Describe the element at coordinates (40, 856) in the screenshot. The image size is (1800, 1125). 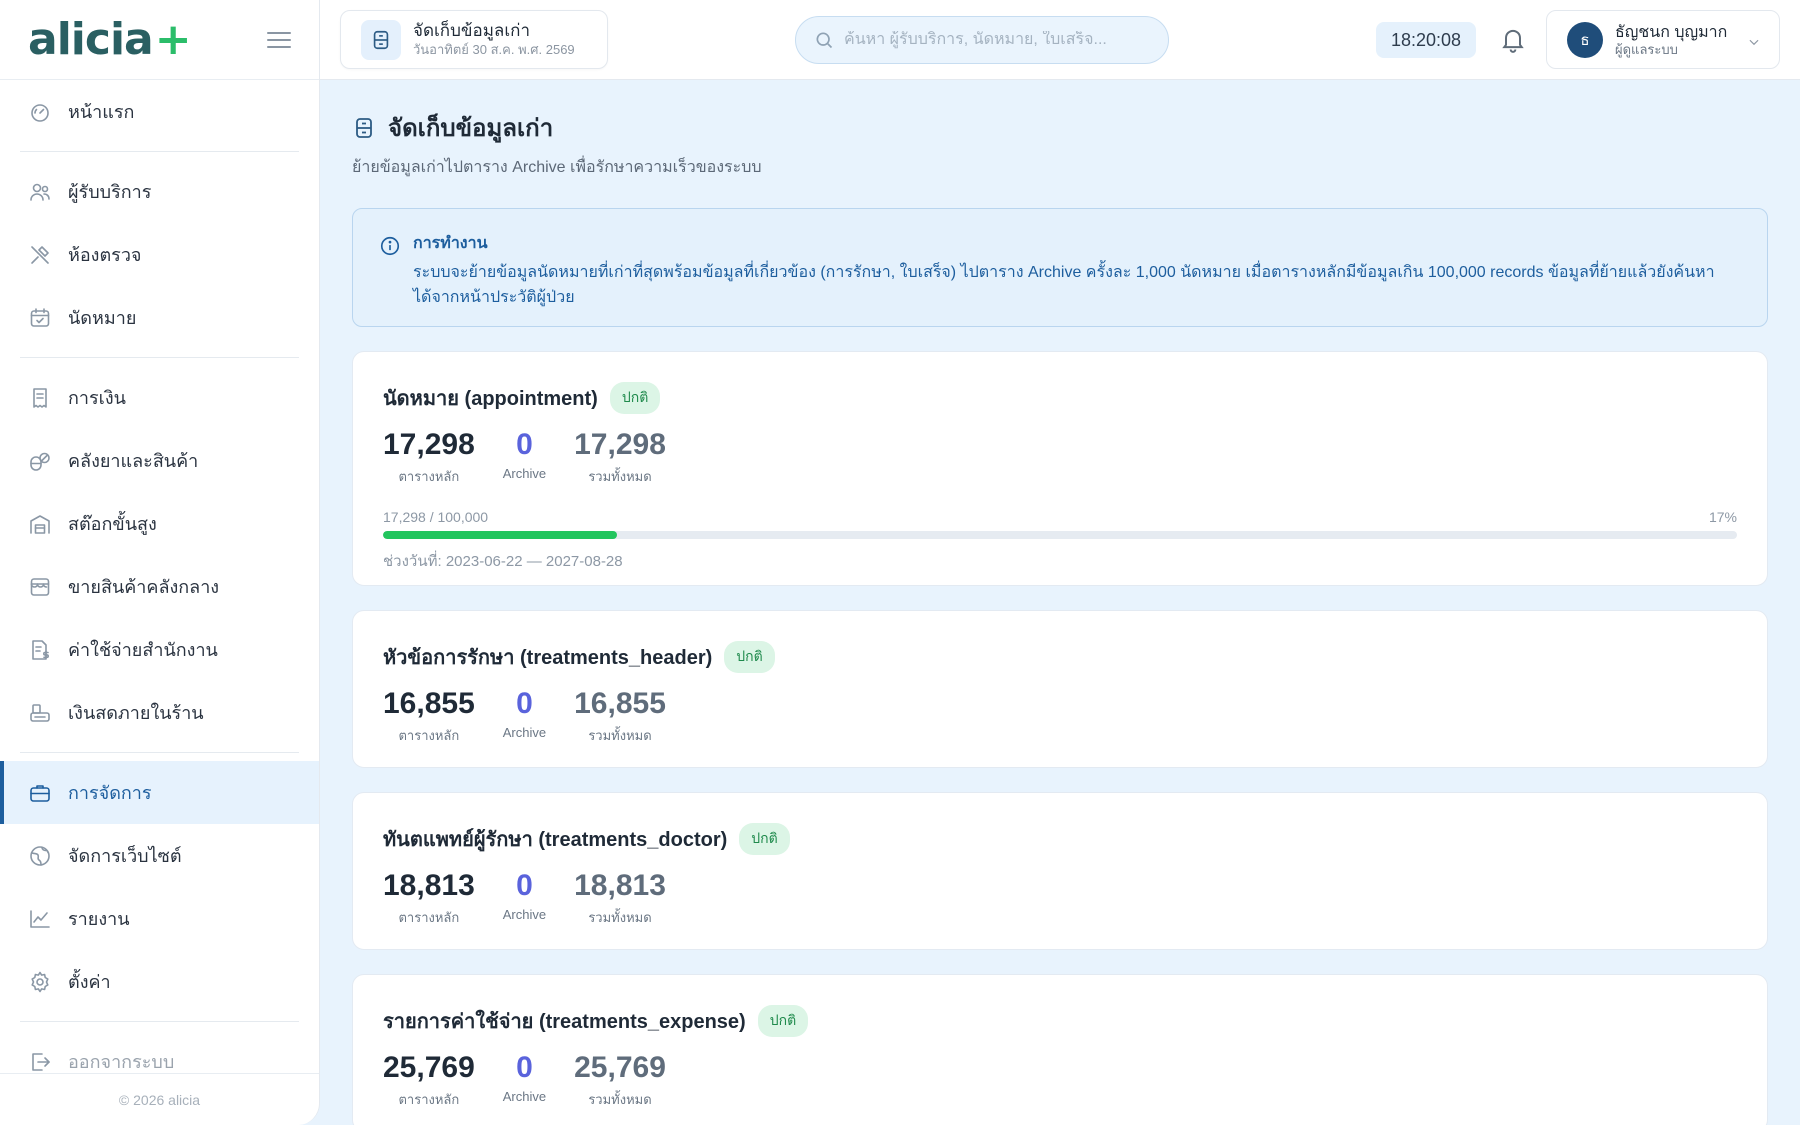
I see `globe-icon` at that location.